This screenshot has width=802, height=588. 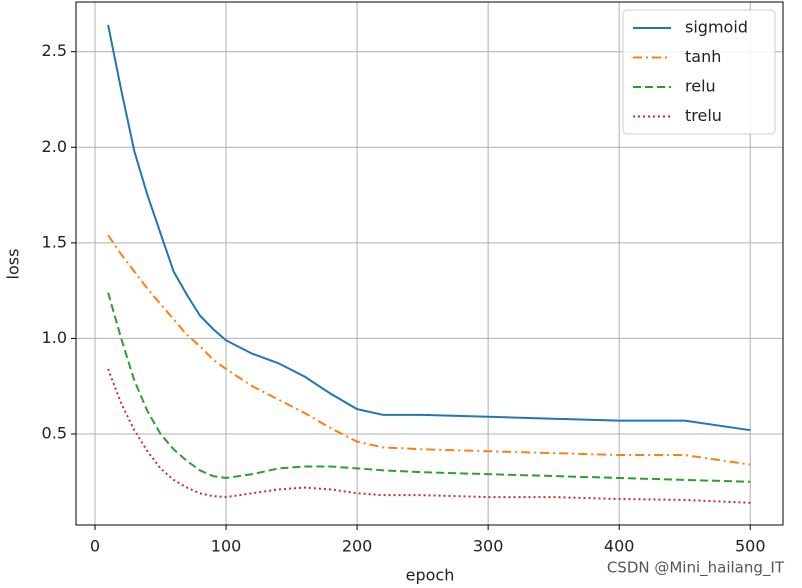 I want to click on x-axis-label: epoch, so click(x=430, y=575).